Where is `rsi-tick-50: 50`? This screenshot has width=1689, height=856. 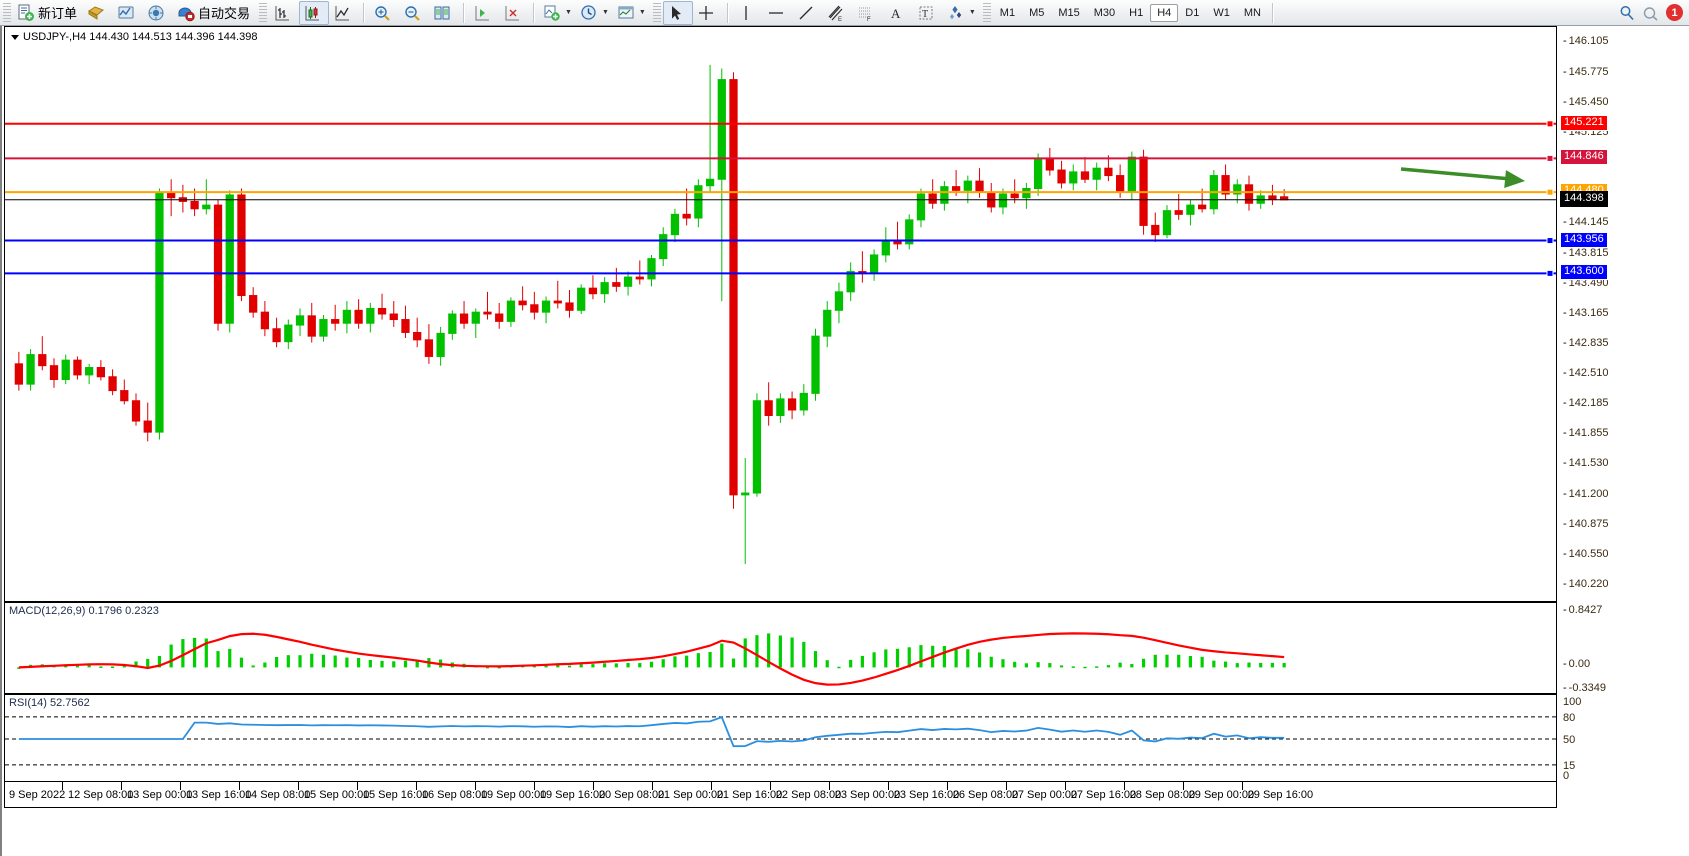 rsi-tick-50: 50 is located at coordinates (1569, 740).